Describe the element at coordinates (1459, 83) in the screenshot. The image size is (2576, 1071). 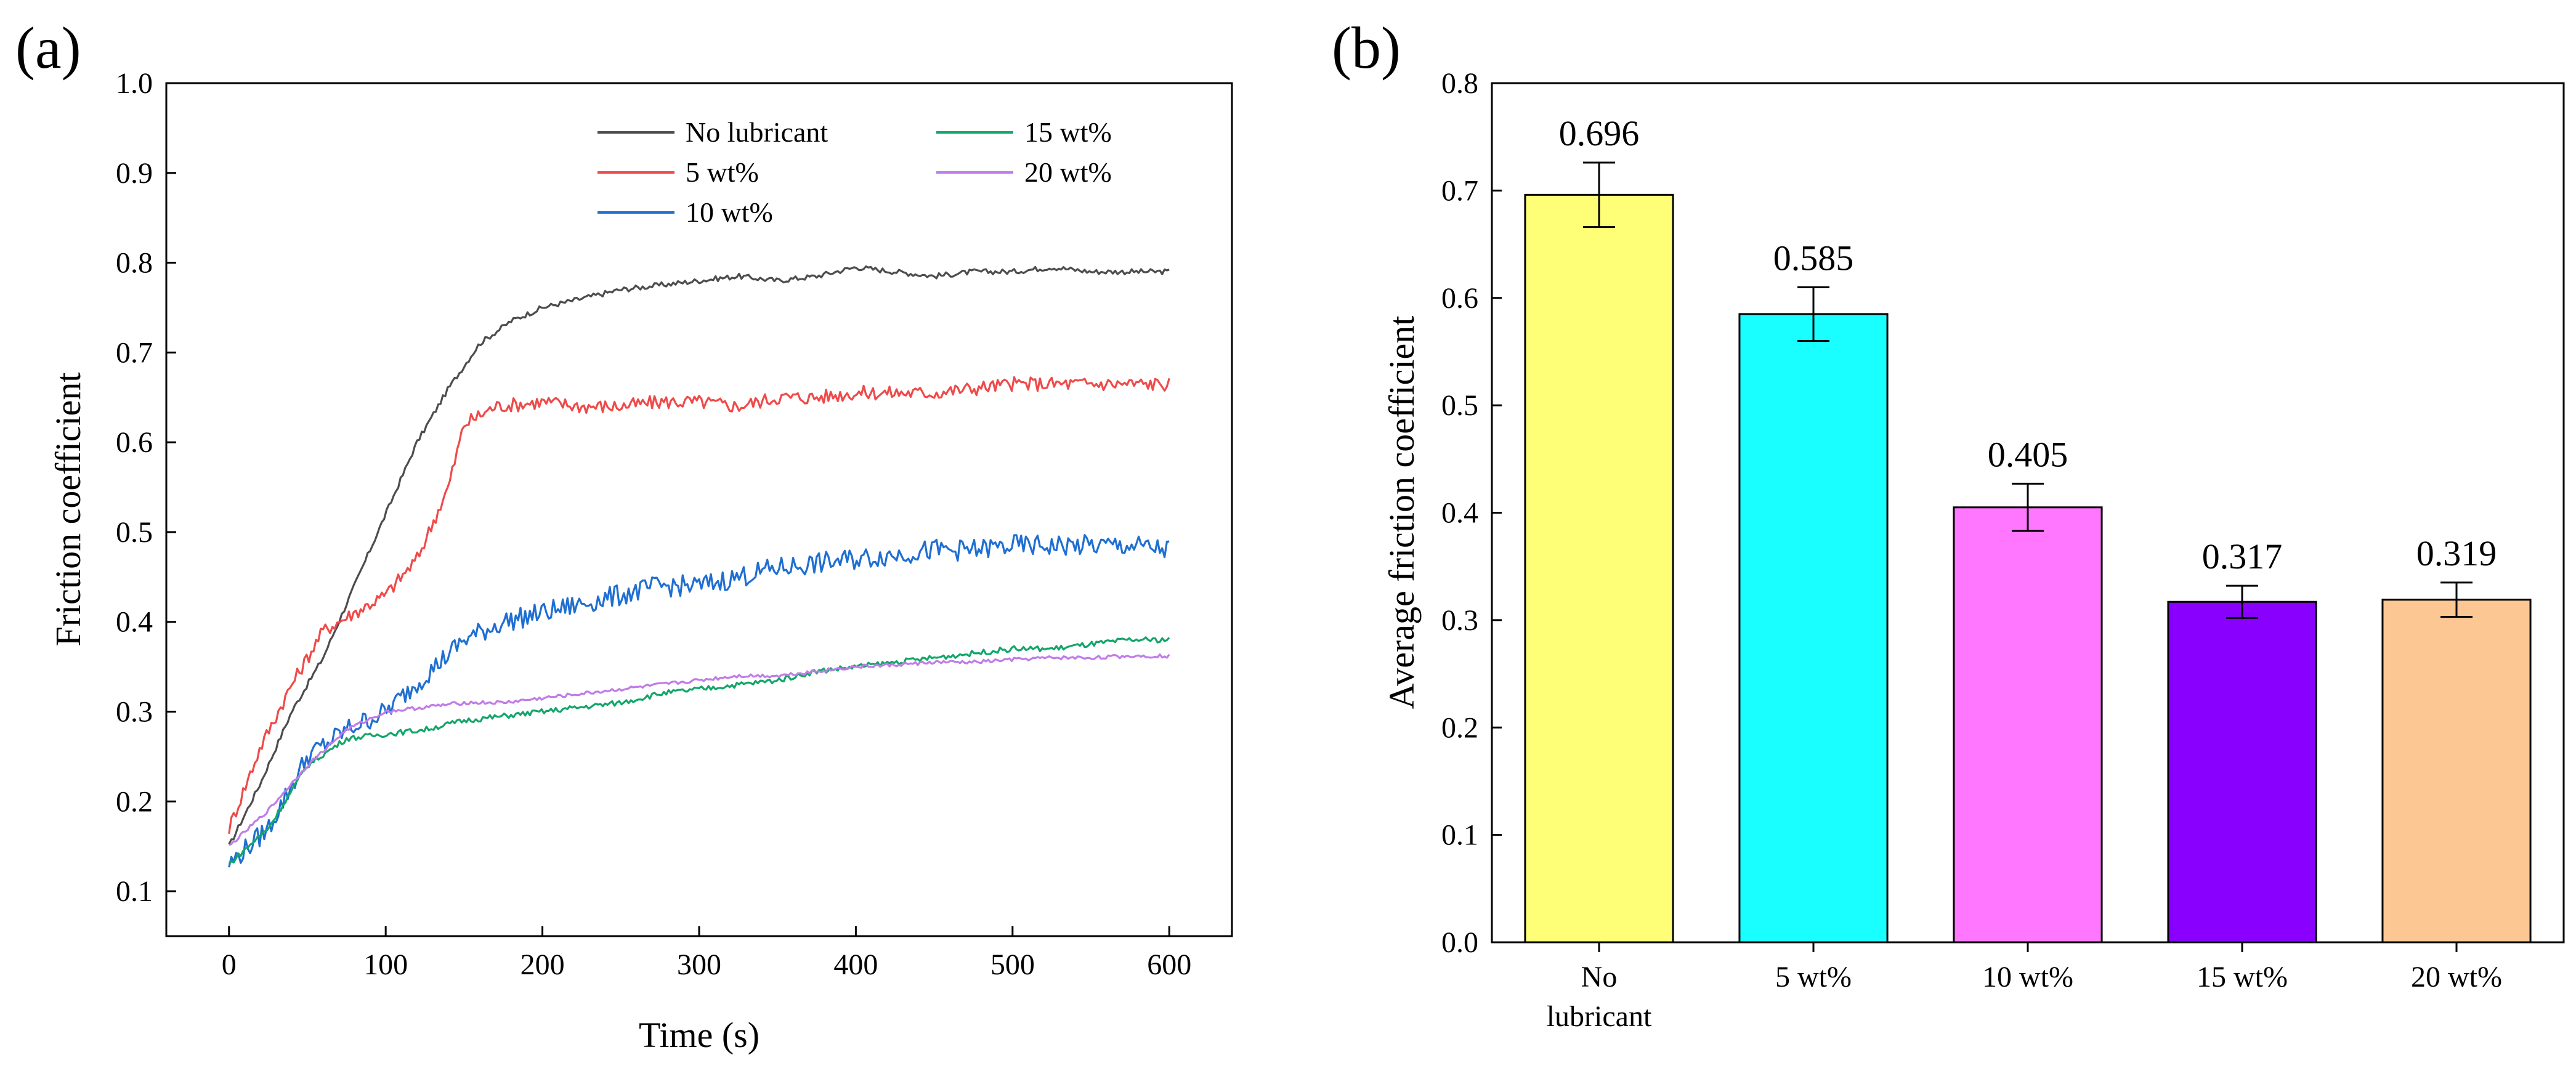
I see `panel-b-y-tick-label: 0.8` at that location.